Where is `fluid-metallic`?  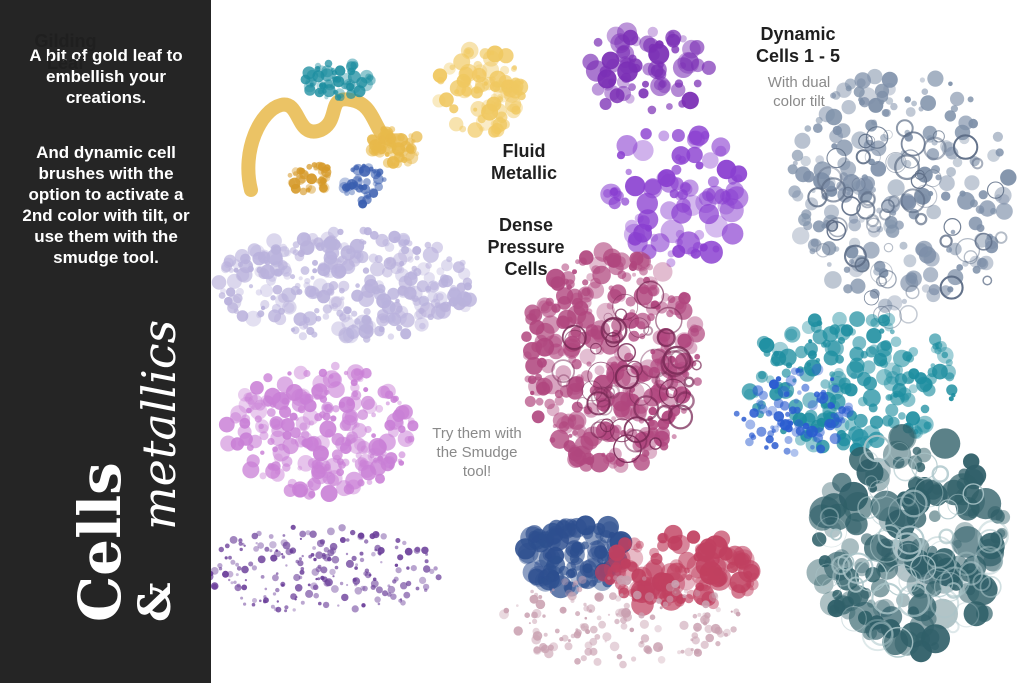
fluid-metallic is located at coordinates (480, 89).